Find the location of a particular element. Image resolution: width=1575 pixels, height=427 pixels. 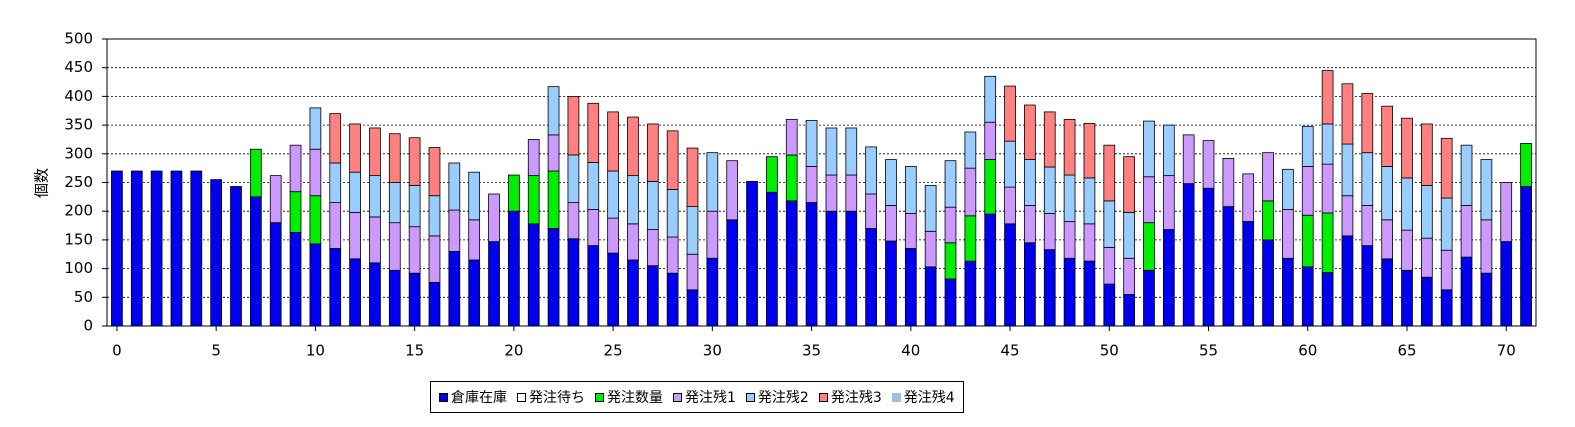

x-tick-label: 50 is located at coordinates (1109, 351).